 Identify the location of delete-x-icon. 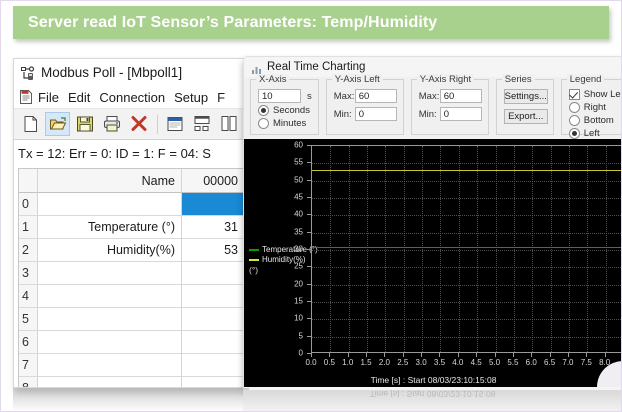
(138, 124).